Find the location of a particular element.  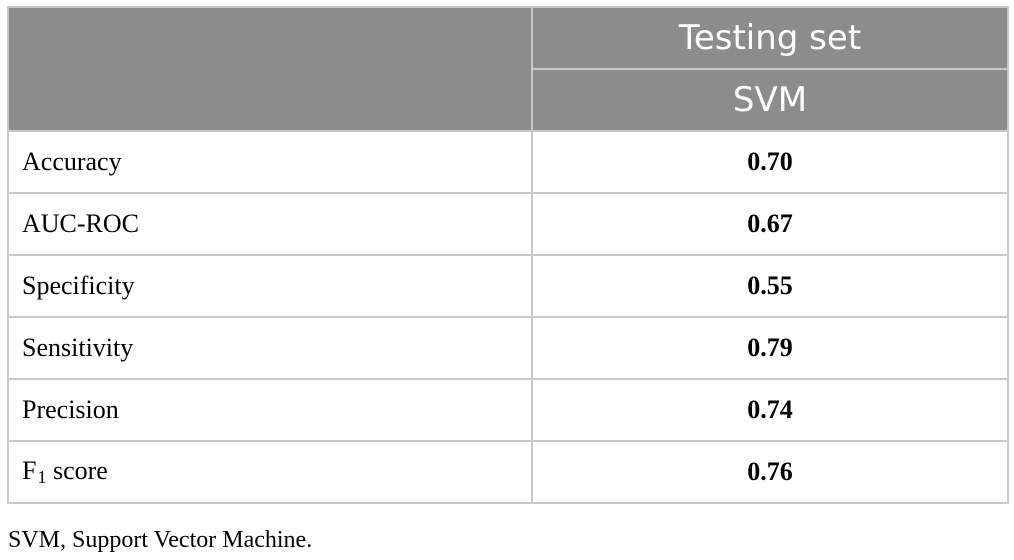

metric-value: 0.55 is located at coordinates (770, 286).